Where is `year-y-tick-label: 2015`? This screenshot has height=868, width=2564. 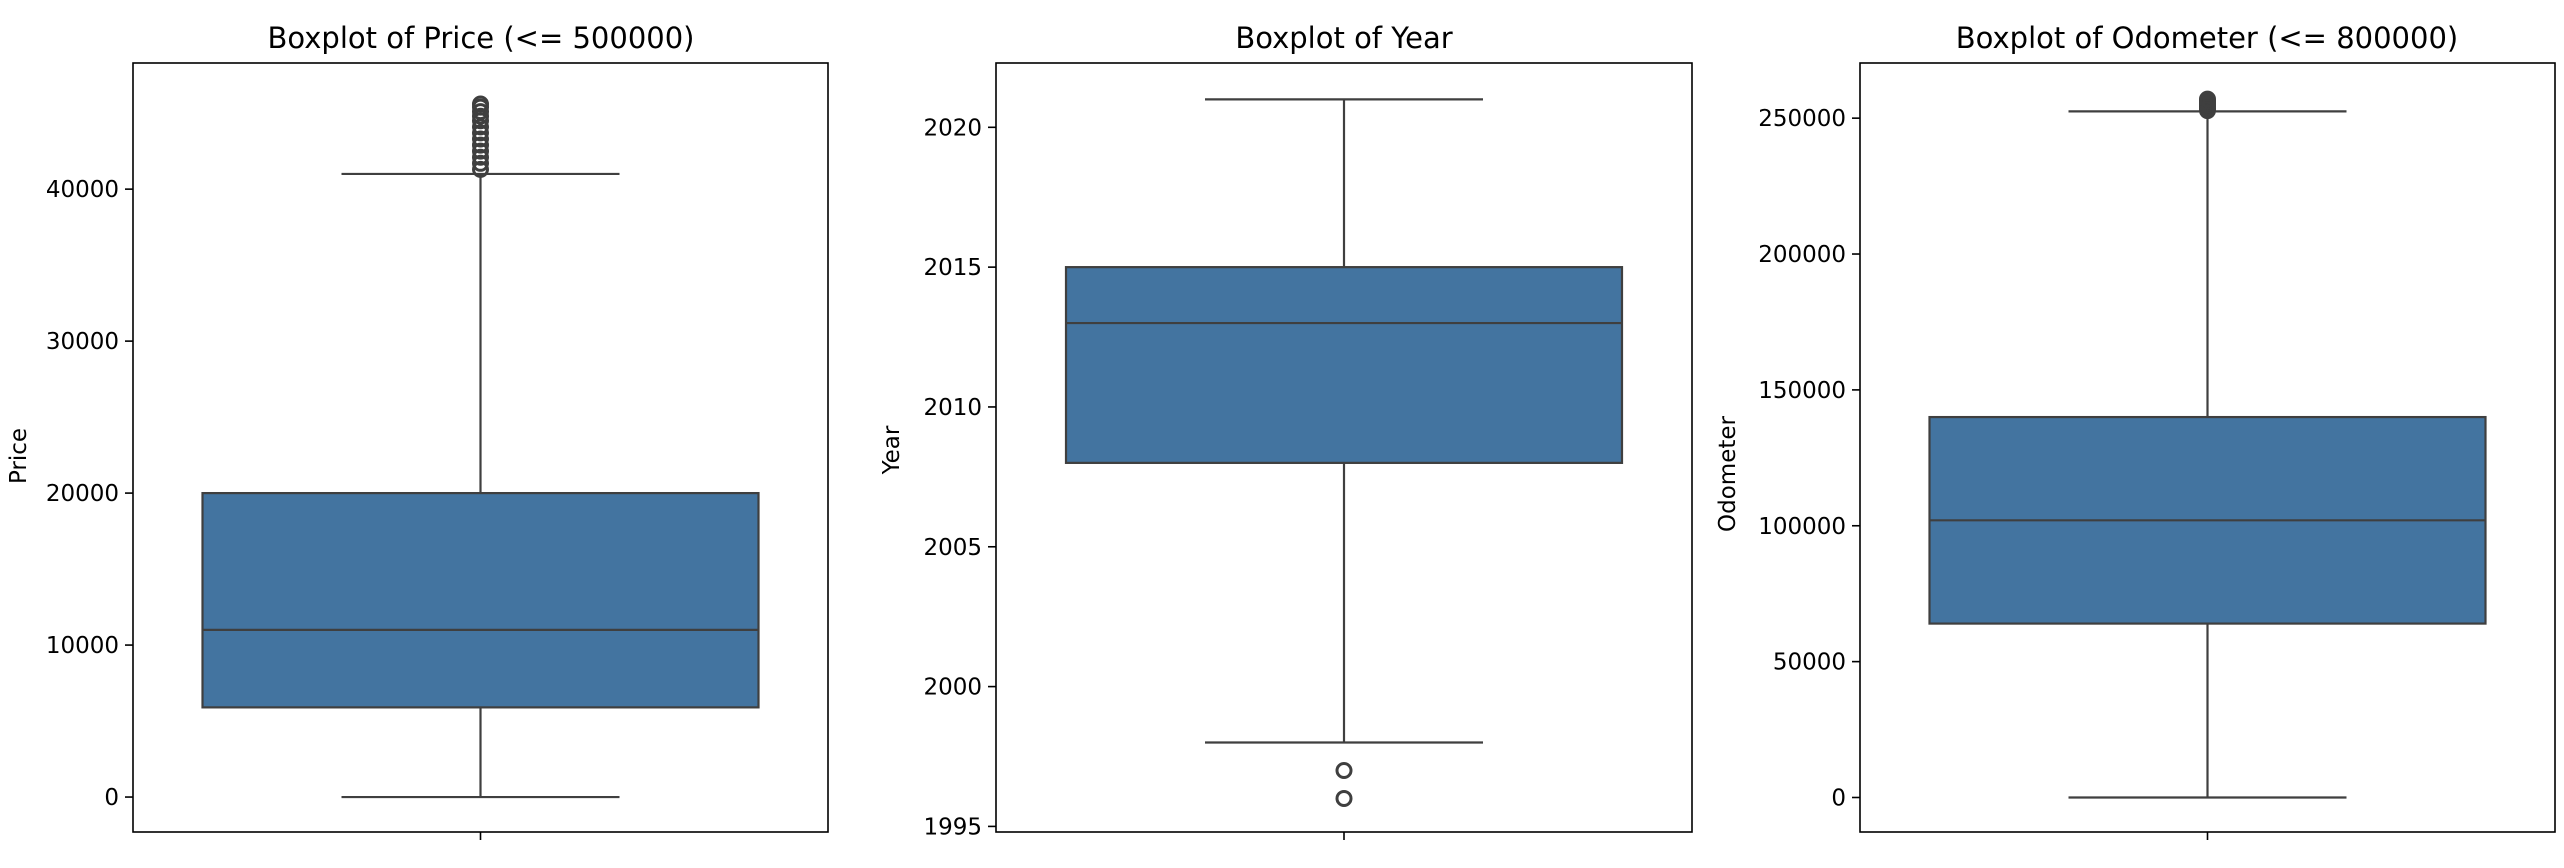
year-y-tick-label: 2015 is located at coordinates (952, 268).